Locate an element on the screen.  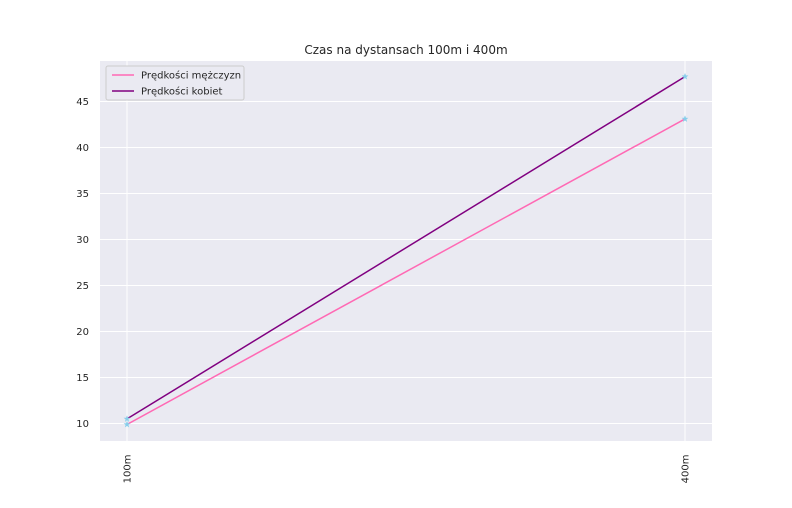
y-tick-label: 15 is located at coordinates (82, 378).